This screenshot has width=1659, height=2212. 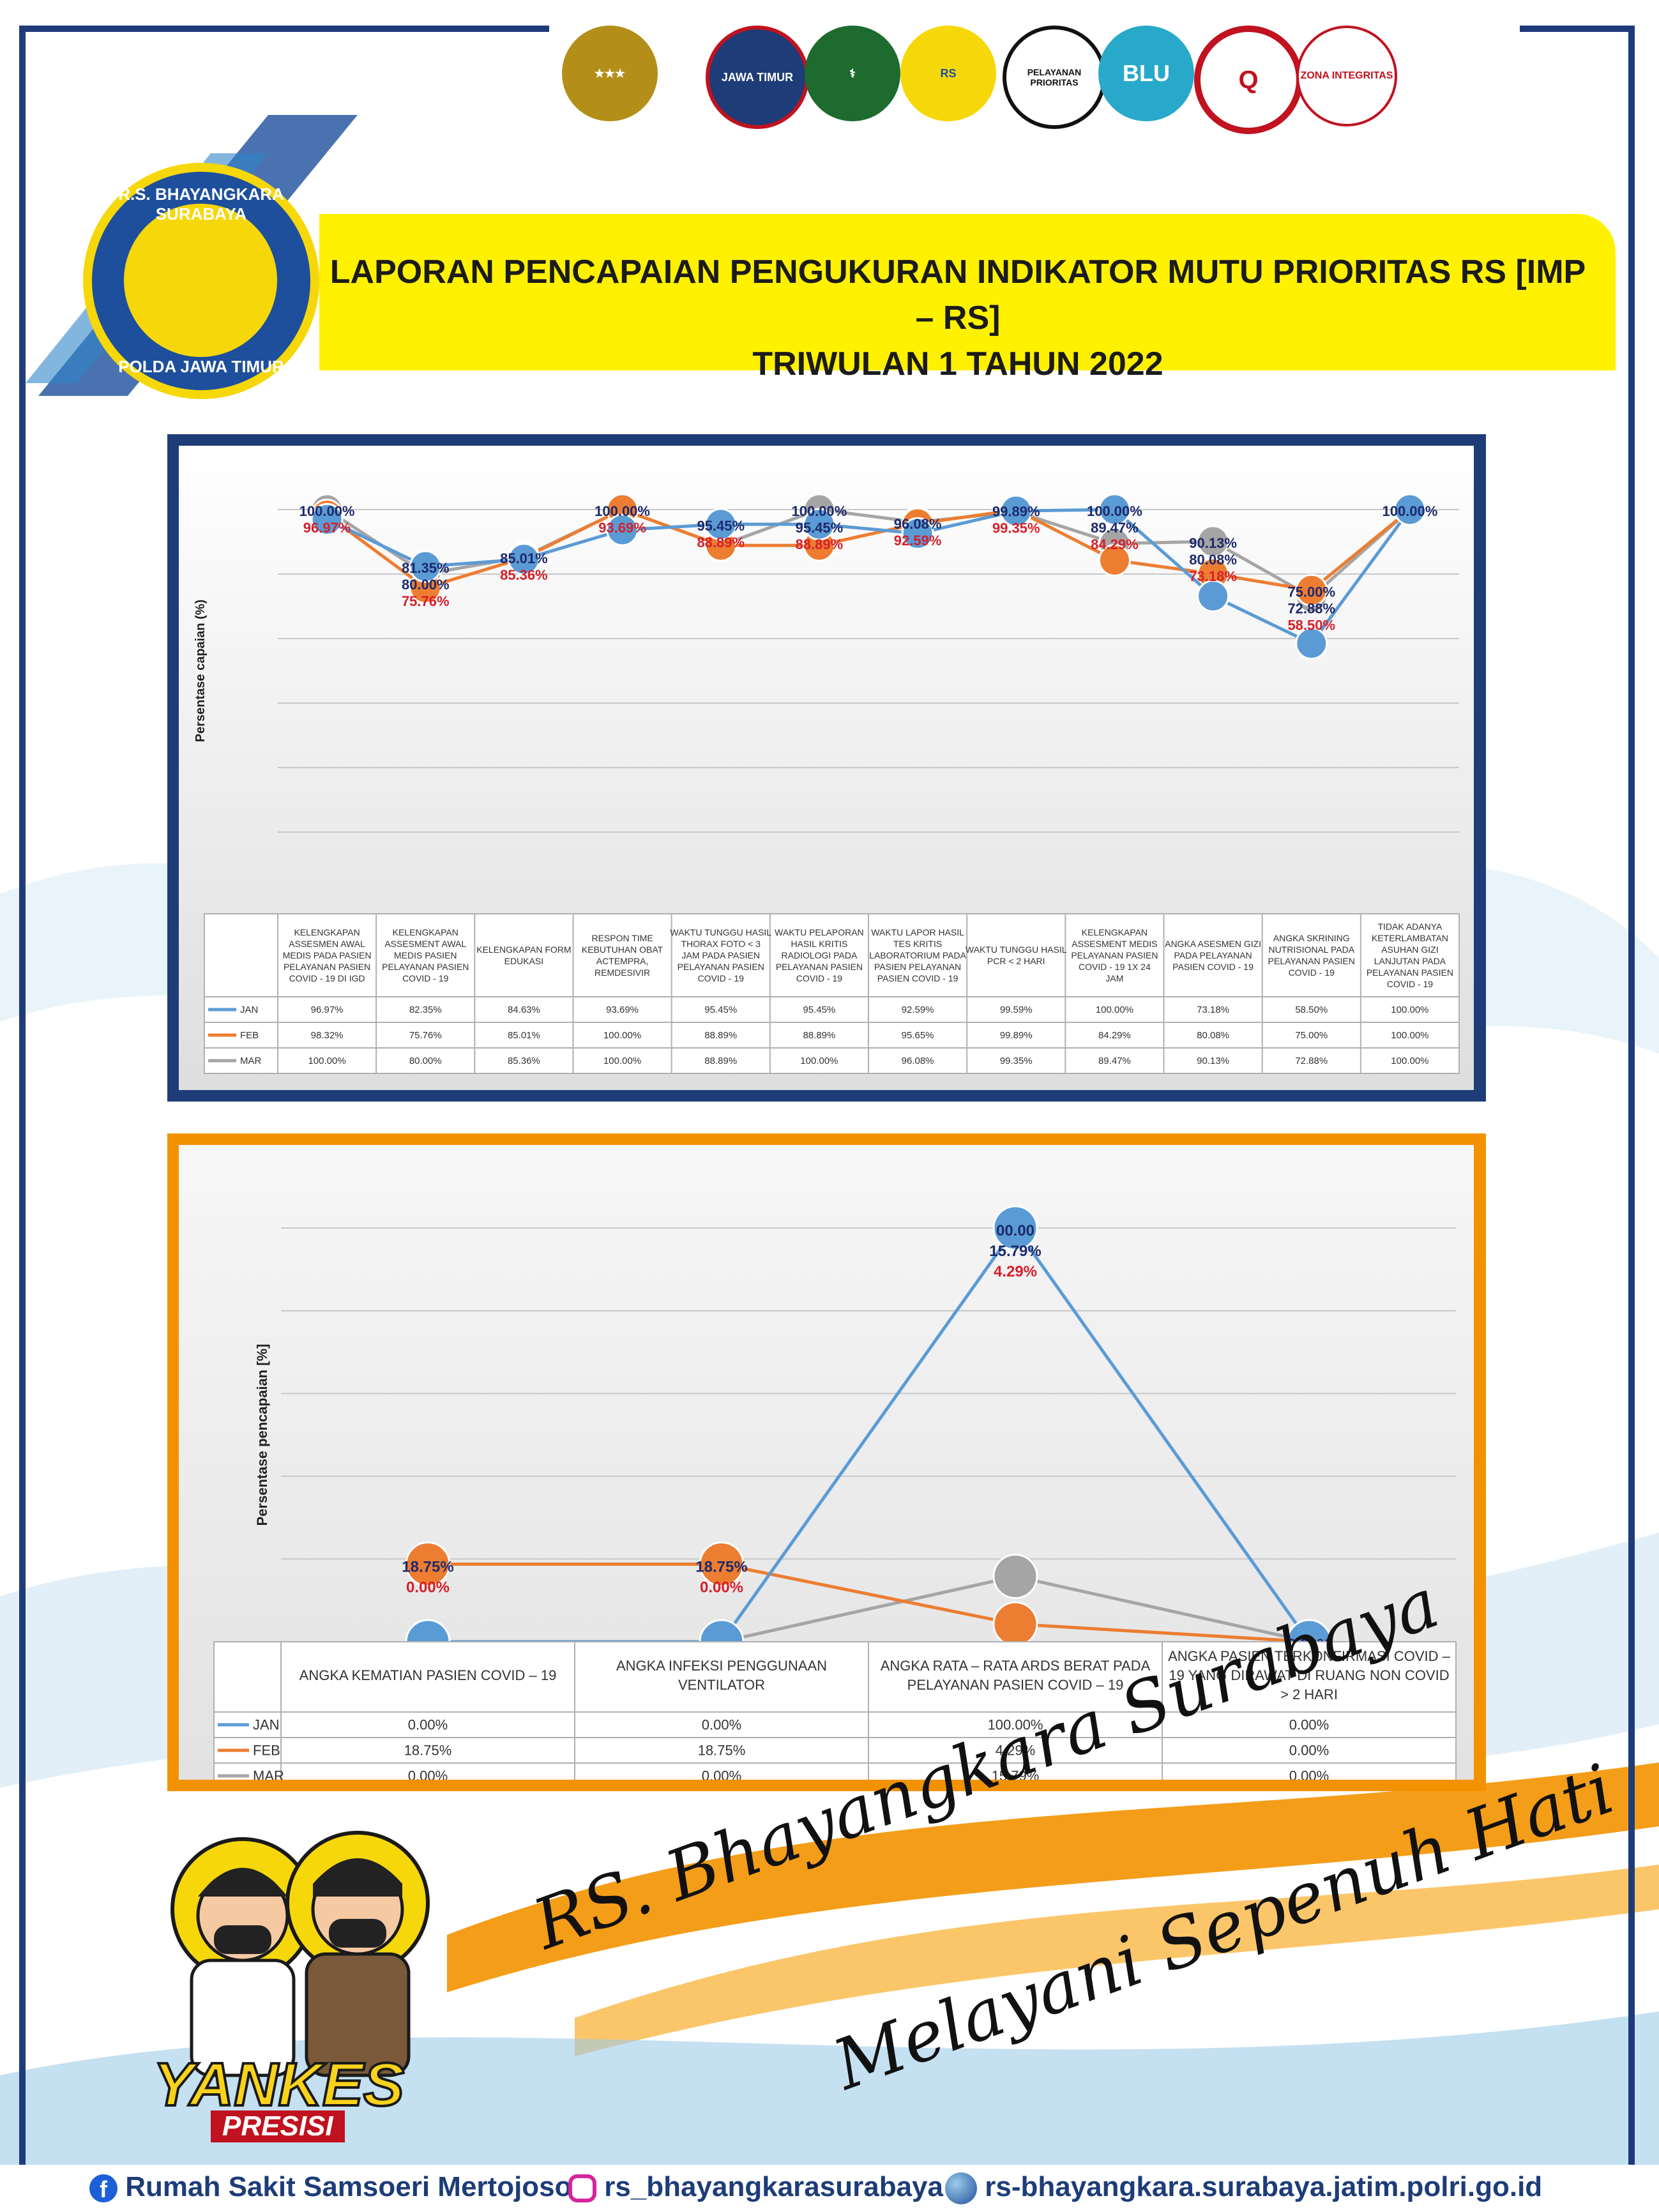 I want to click on category-label: COVID - 19 DI IGD, so click(x=327, y=978).